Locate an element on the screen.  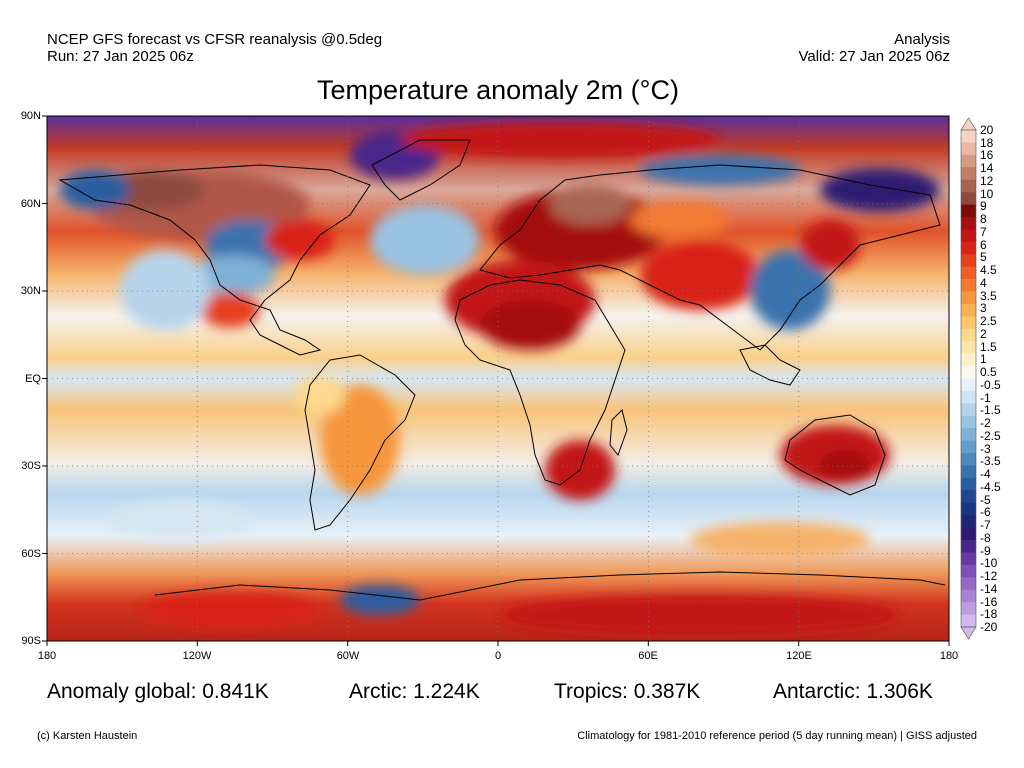
colorbar-tick-label: 6 is located at coordinates (983, 244).